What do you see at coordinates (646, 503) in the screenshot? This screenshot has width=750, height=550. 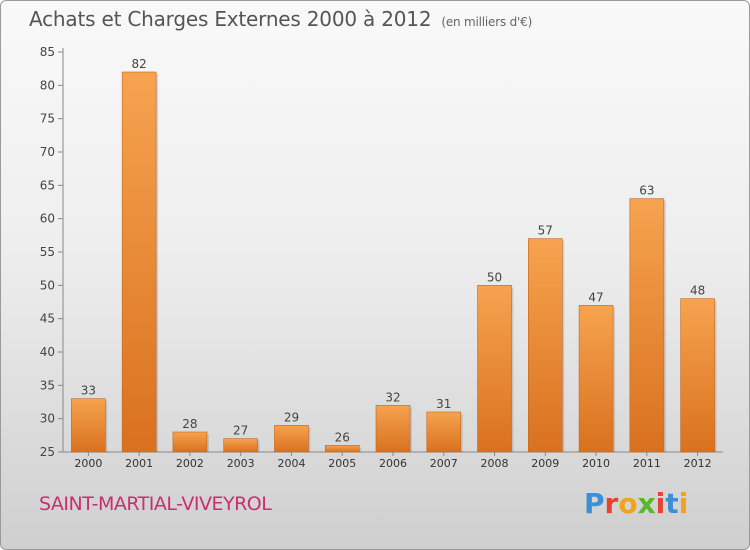 I see `logo-letter: x` at bounding box center [646, 503].